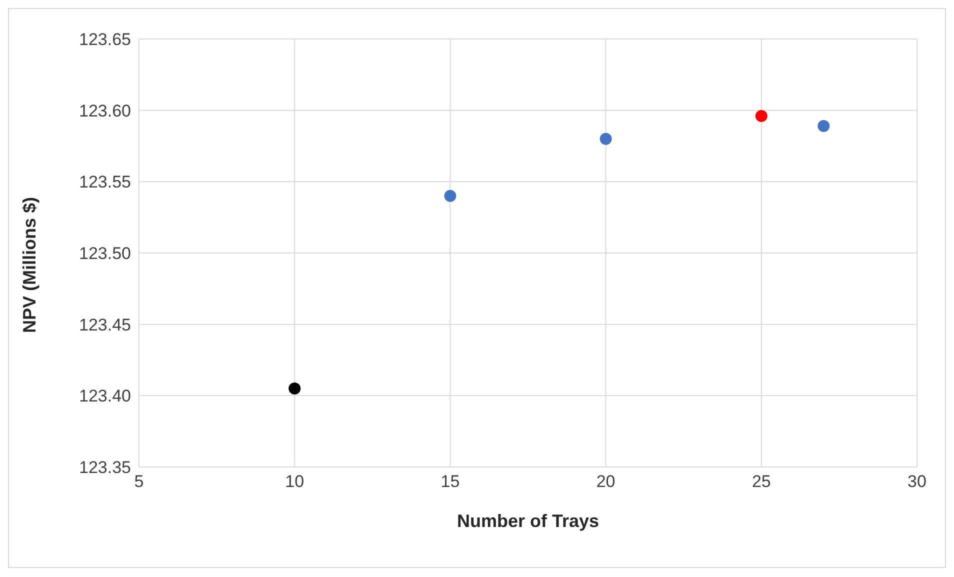  I want to click on x-tick-label: 25, so click(761, 482).